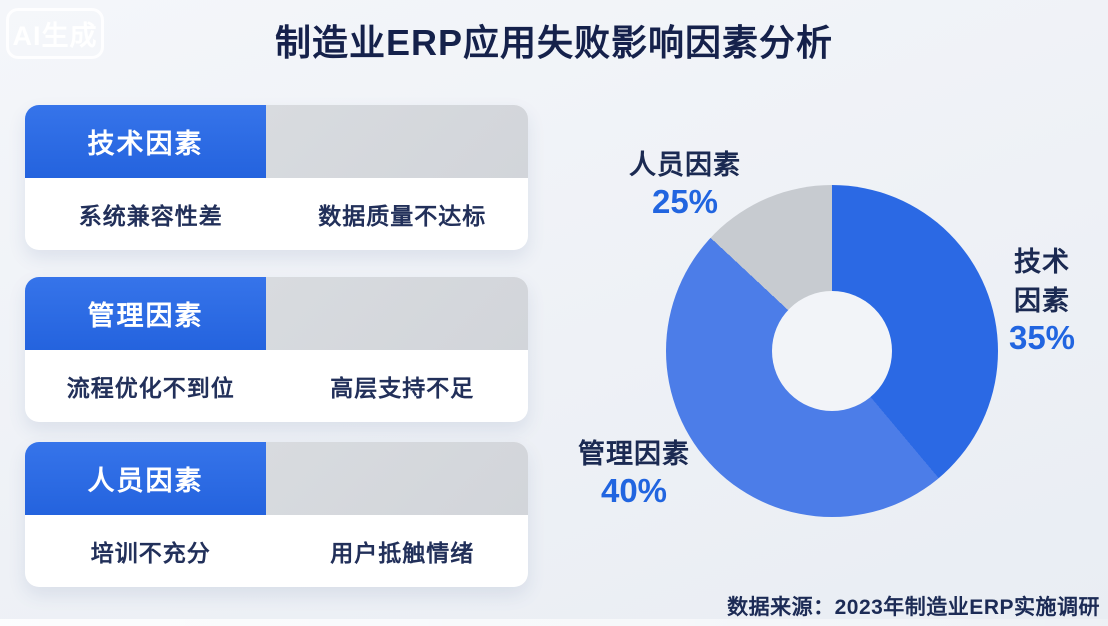  I want to click on factor-card-header-label: 技术因素, so click(145, 144).